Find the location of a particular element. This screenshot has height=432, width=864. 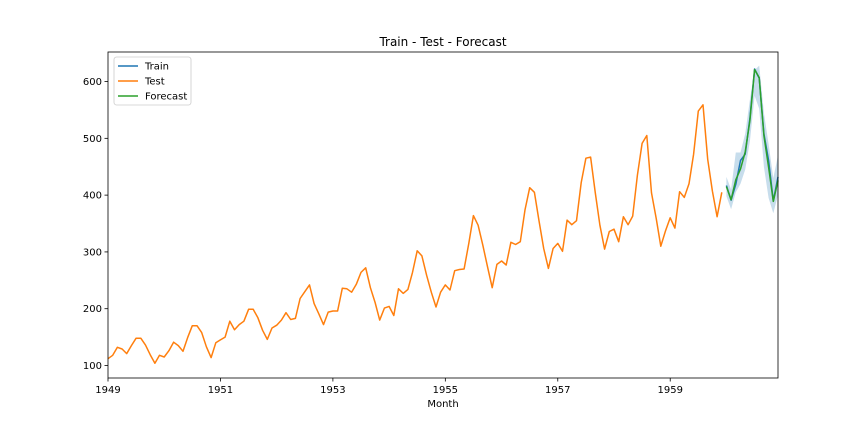

x-tick-label: 1949 is located at coordinates (107, 390).